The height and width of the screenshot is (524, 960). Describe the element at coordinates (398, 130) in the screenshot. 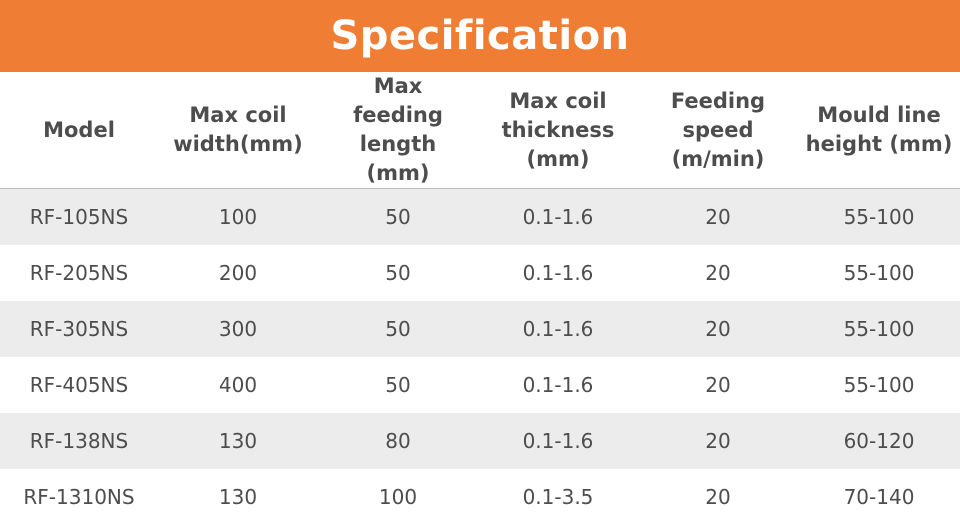

I see `header-max-feeding-length: Max feeding length (mm)` at that location.